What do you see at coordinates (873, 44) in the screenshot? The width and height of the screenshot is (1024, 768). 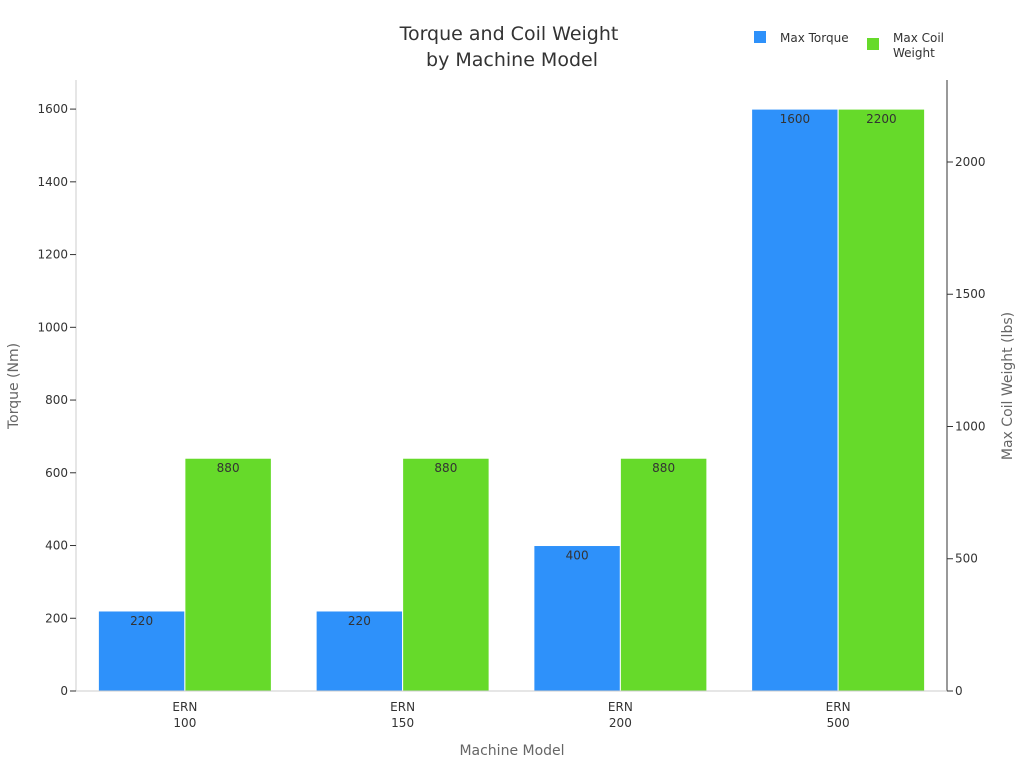 I see `legend-swatch-max-coil-weight` at bounding box center [873, 44].